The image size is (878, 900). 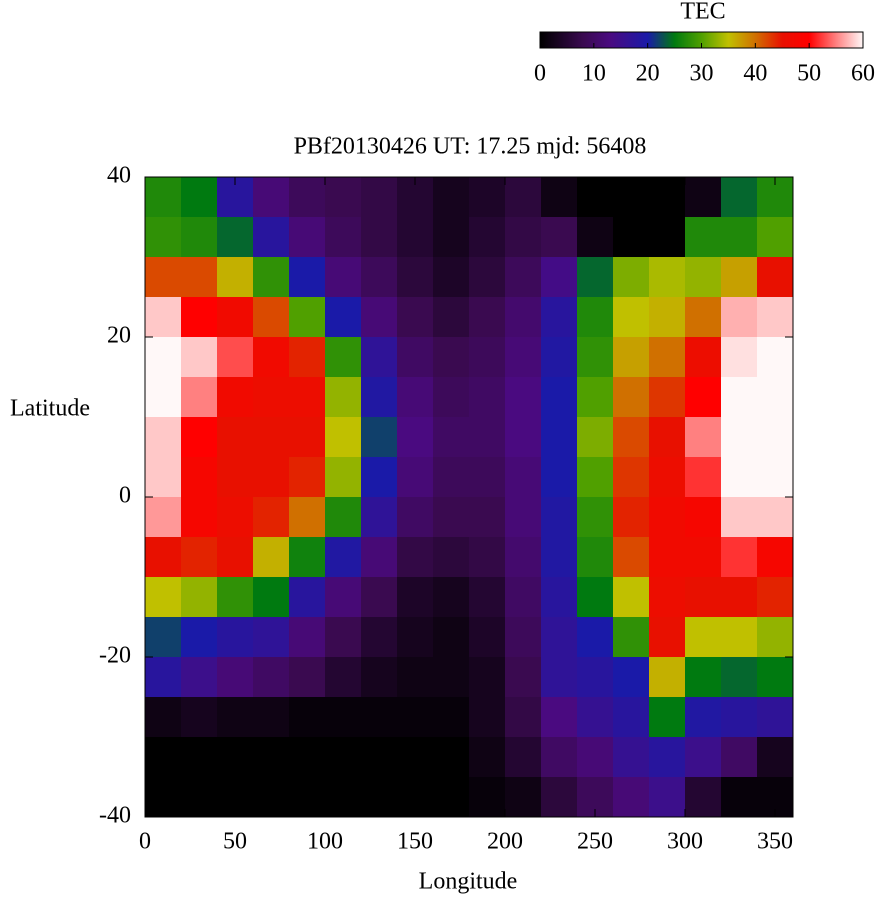 What do you see at coordinates (702, 74) in the screenshot?
I see `colorbar-tick-label: 30` at bounding box center [702, 74].